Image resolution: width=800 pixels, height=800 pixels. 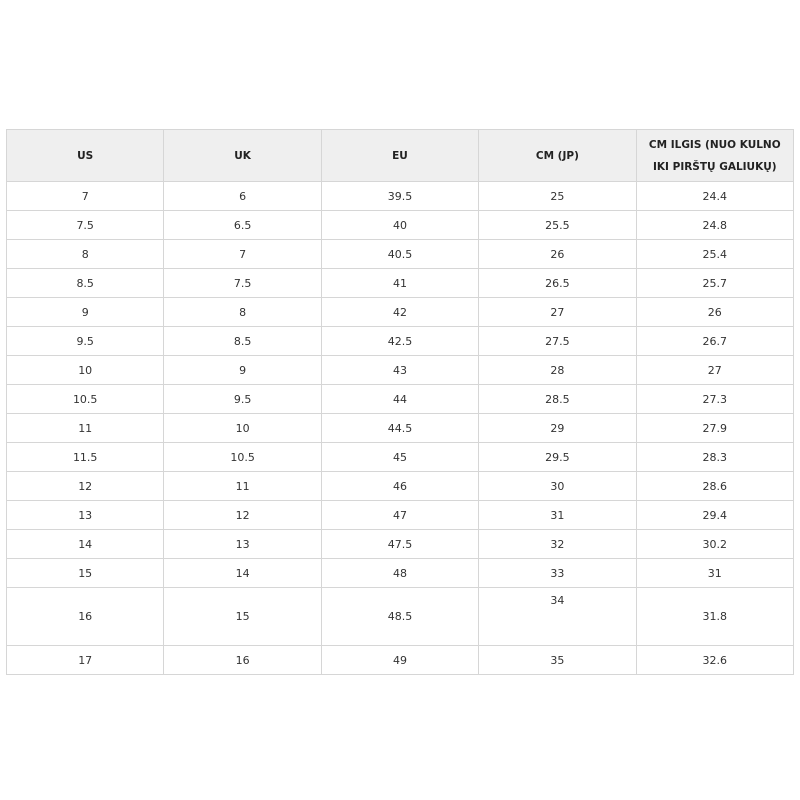 What do you see at coordinates (557, 341) in the screenshot?
I see `cell-cm-jp: 27.5` at bounding box center [557, 341].